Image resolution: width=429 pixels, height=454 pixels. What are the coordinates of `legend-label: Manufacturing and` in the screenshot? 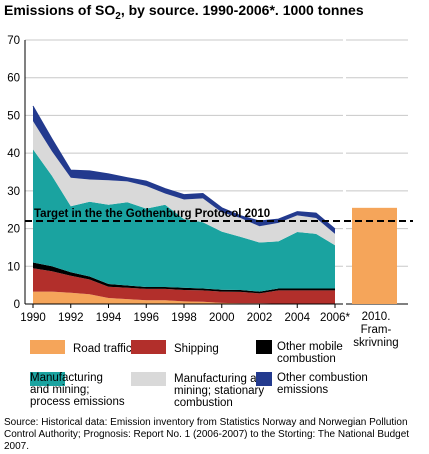 It's located at (221, 379).